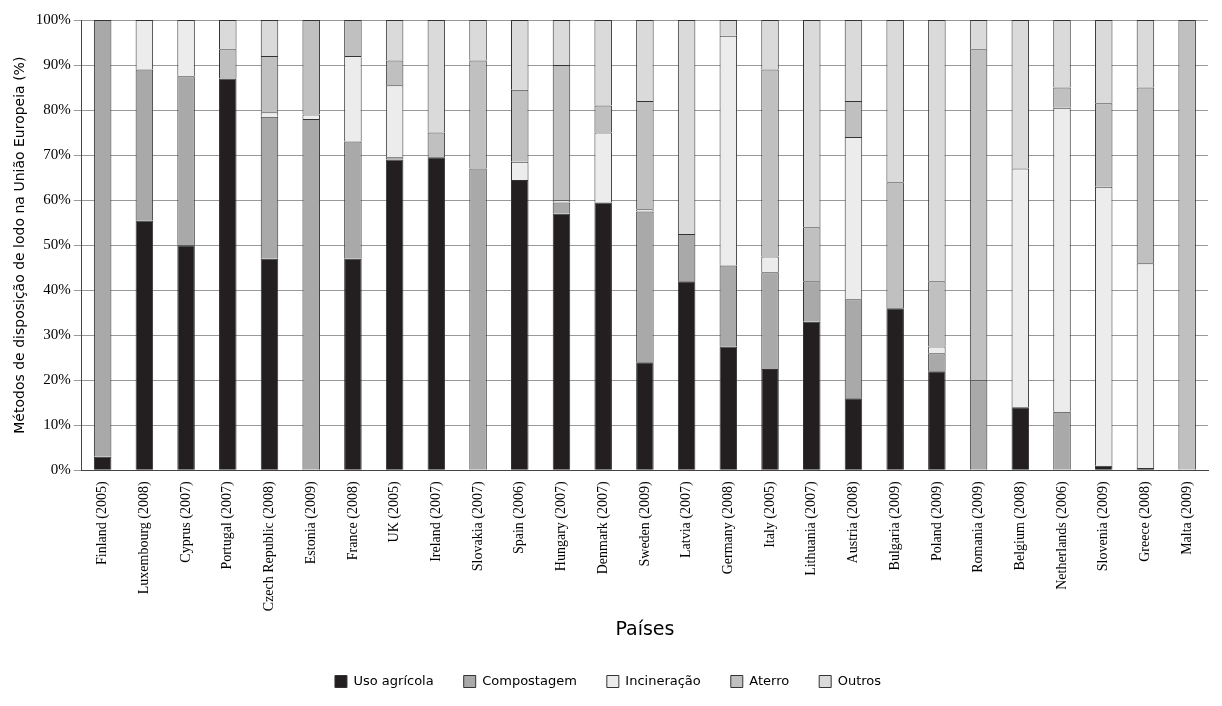 This screenshot has width=1222, height=706. I want to click on legend-label: Compostagem, so click(529, 680).